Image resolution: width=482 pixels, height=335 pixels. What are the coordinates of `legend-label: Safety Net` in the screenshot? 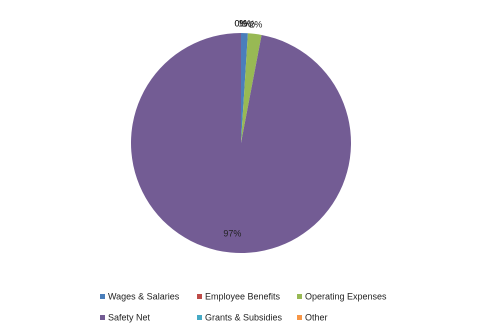 It's located at (129, 317).